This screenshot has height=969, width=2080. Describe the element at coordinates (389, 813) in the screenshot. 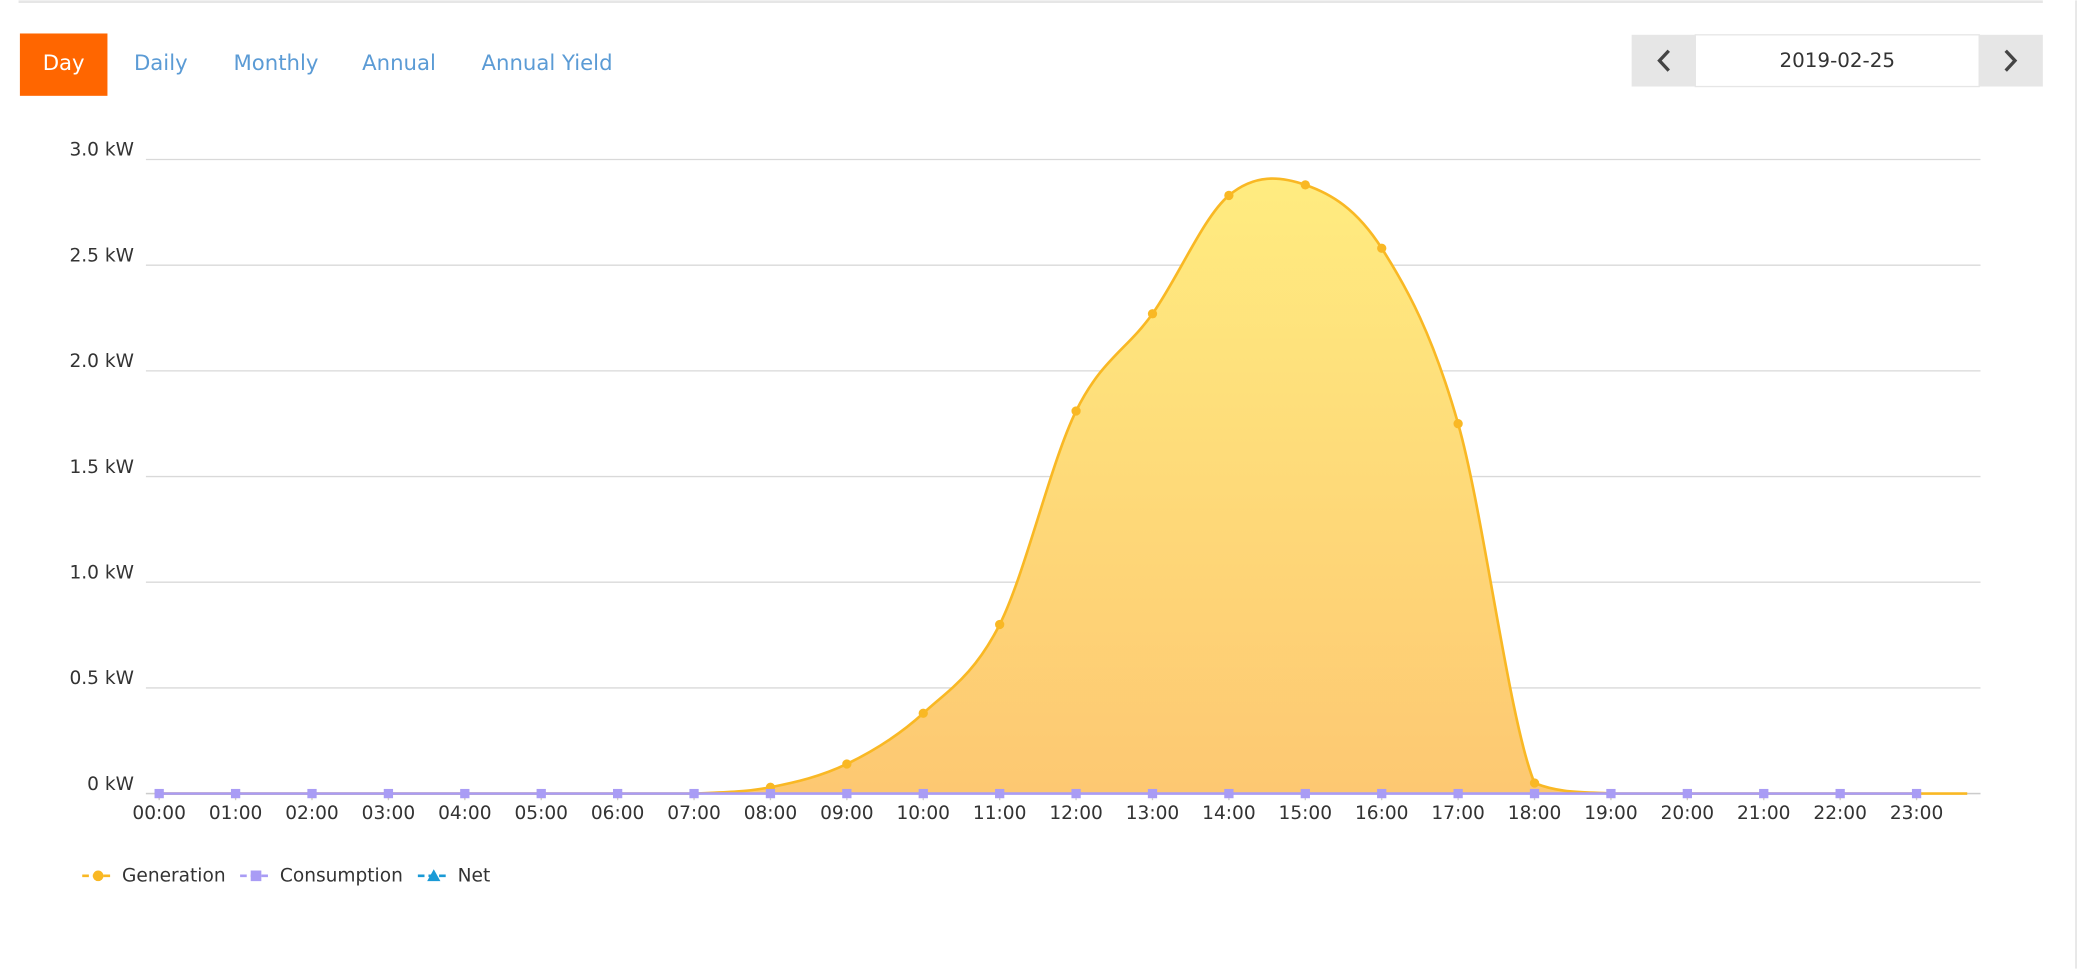

I see `x-tick-label: 03:00` at that location.